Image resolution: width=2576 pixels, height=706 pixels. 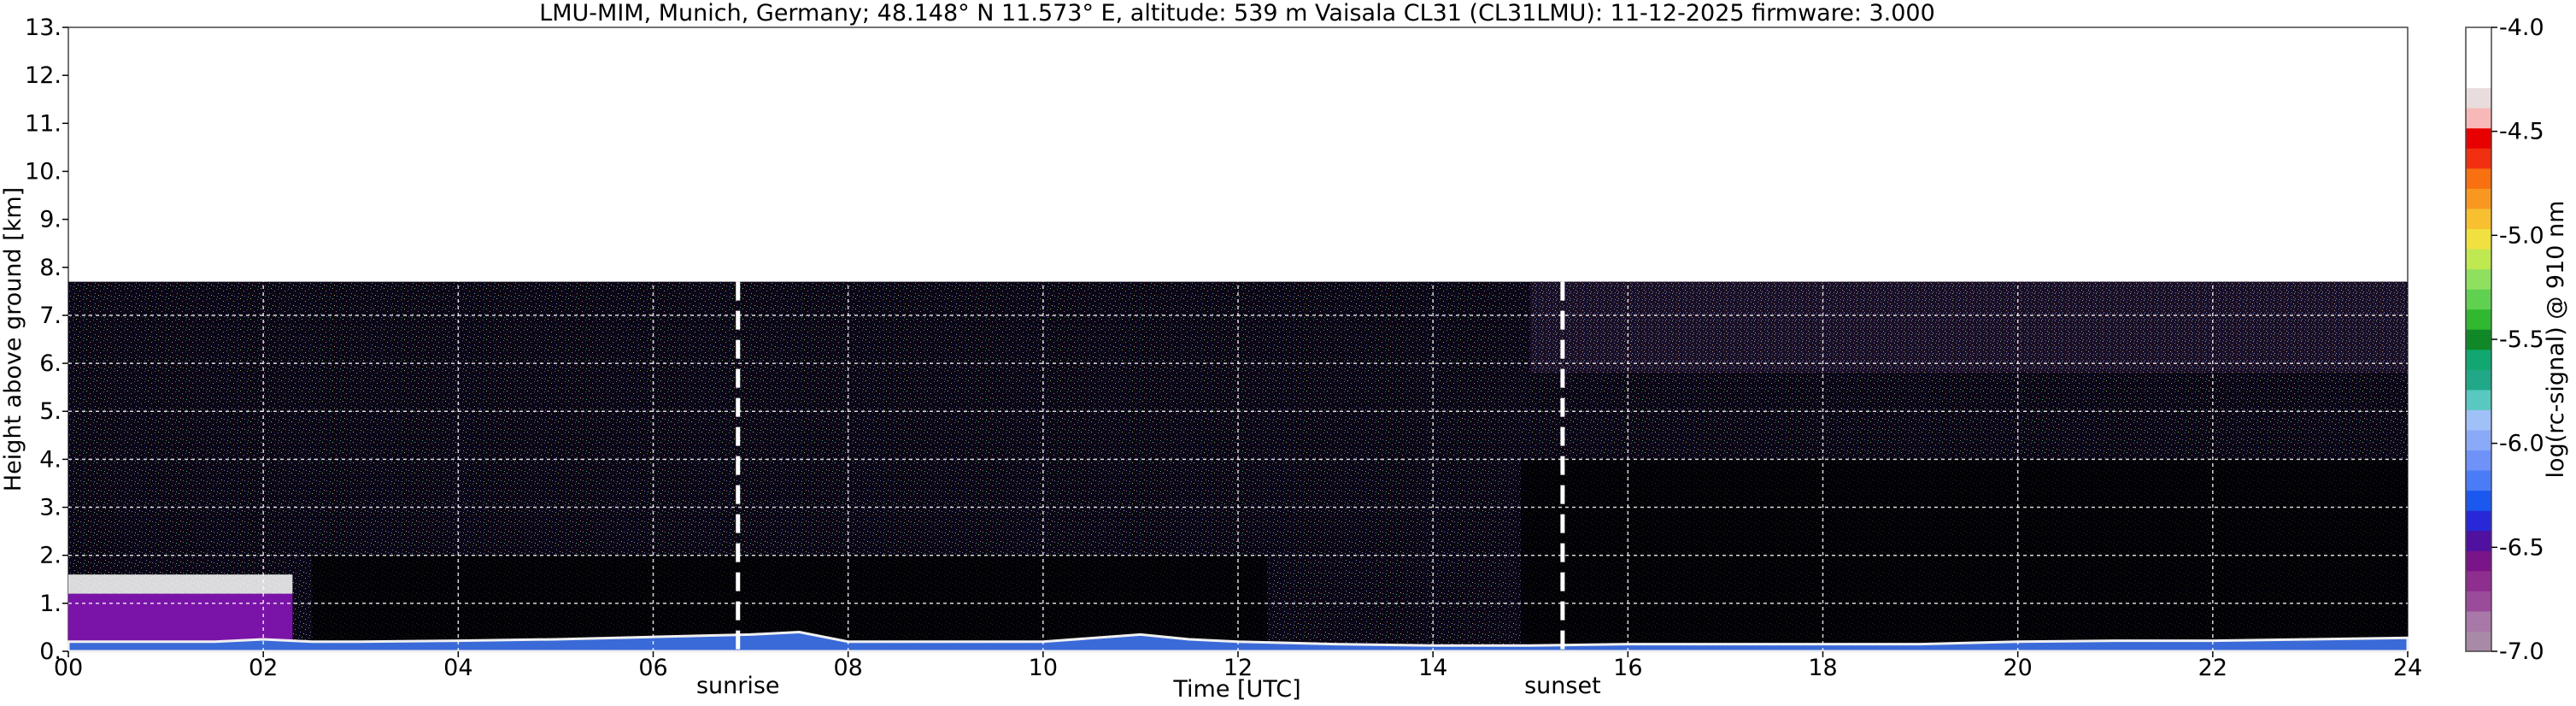 What do you see at coordinates (50, 220) in the screenshot?
I see `y-tick-label: 9.` at bounding box center [50, 220].